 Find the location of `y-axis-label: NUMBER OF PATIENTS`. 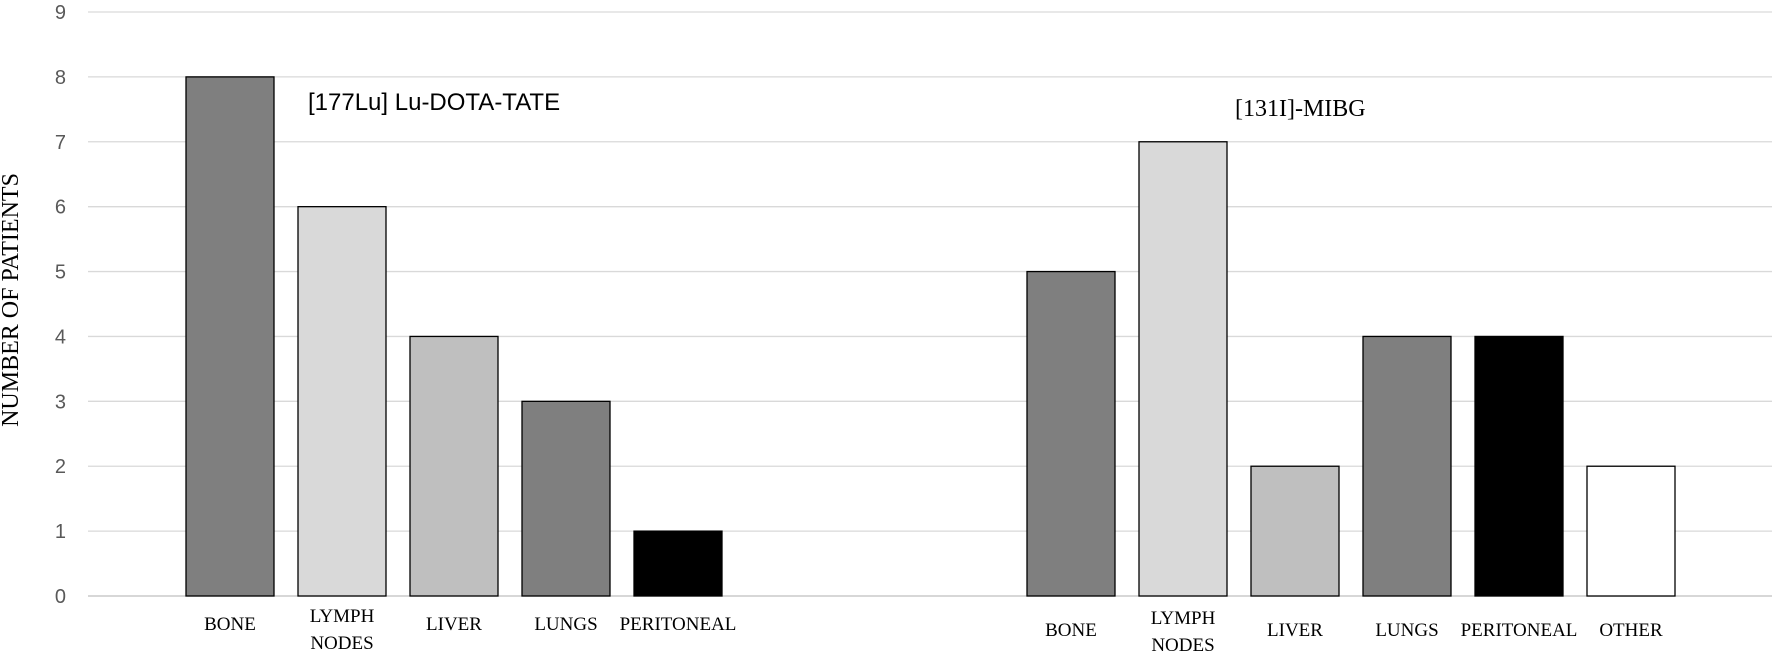

y-axis-label: NUMBER OF PATIENTS is located at coordinates (12, 300).